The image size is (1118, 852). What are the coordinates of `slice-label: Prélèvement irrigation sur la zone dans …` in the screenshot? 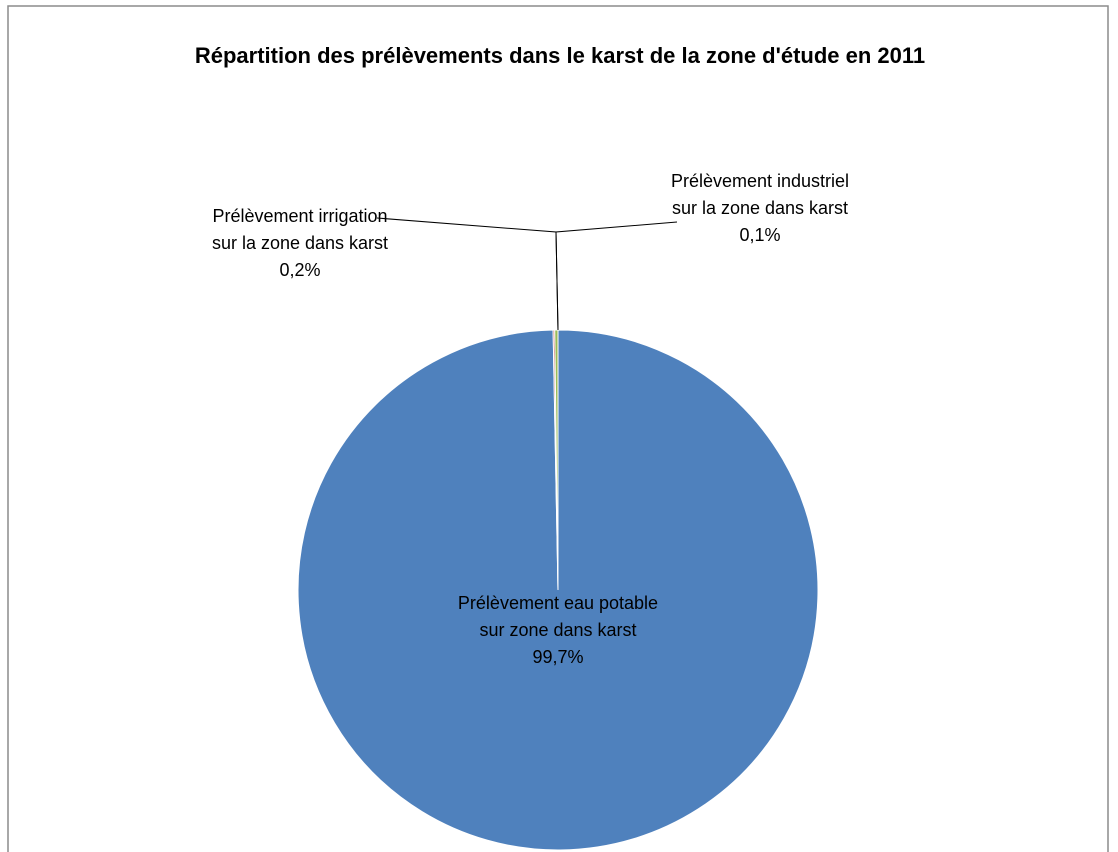 It's located at (300, 229).